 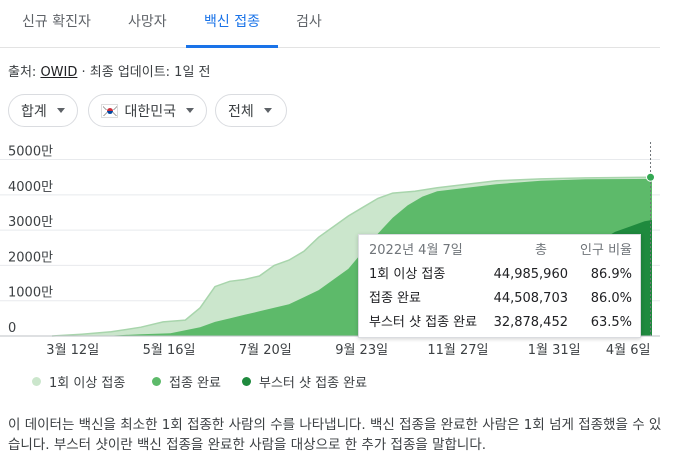 What do you see at coordinates (147, 22) in the screenshot?
I see `tab-deaths: 사망자` at bounding box center [147, 22].